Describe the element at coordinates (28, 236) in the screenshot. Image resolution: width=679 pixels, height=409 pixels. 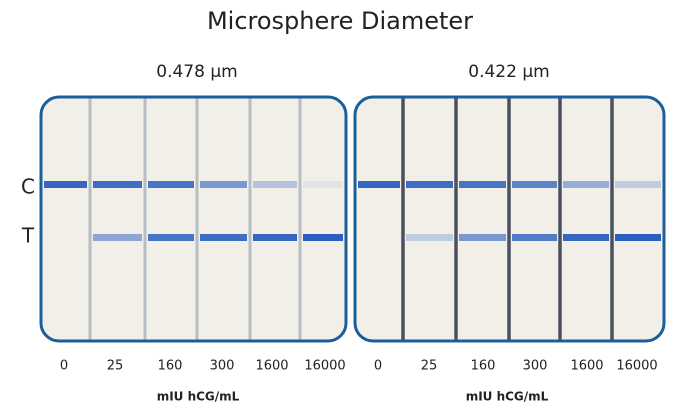
I see `row-label: T` at that location.